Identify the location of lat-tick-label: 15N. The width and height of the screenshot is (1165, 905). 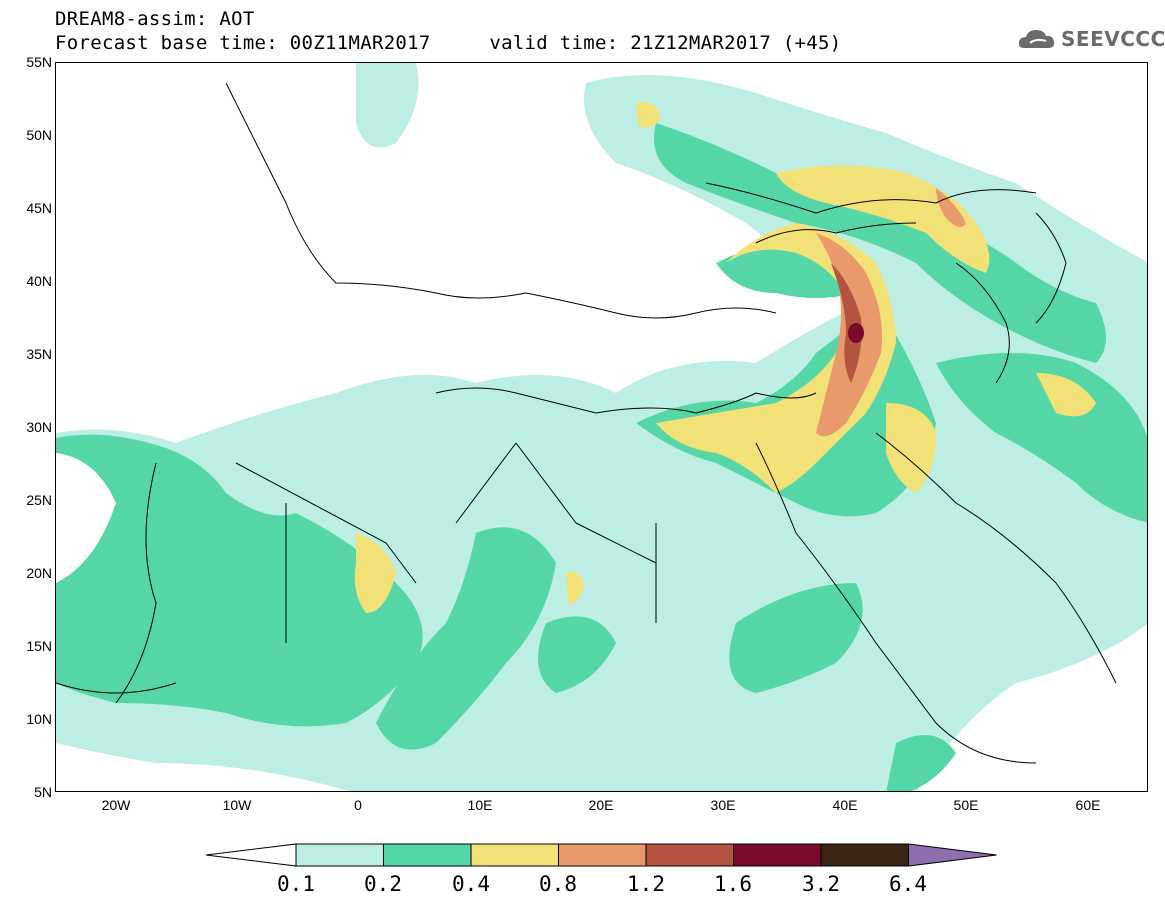
(39, 646).